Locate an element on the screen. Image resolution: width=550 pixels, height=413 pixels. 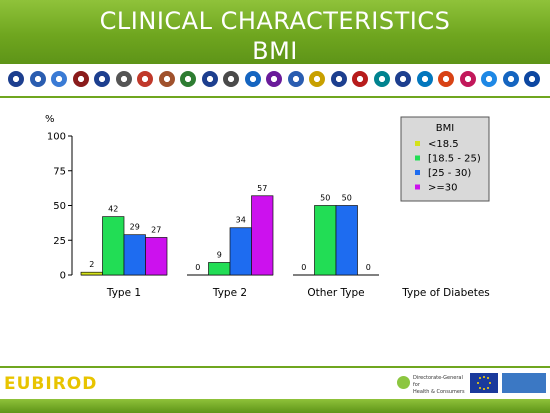
data-label-2-3: 0 is located at coordinates (368, 267).